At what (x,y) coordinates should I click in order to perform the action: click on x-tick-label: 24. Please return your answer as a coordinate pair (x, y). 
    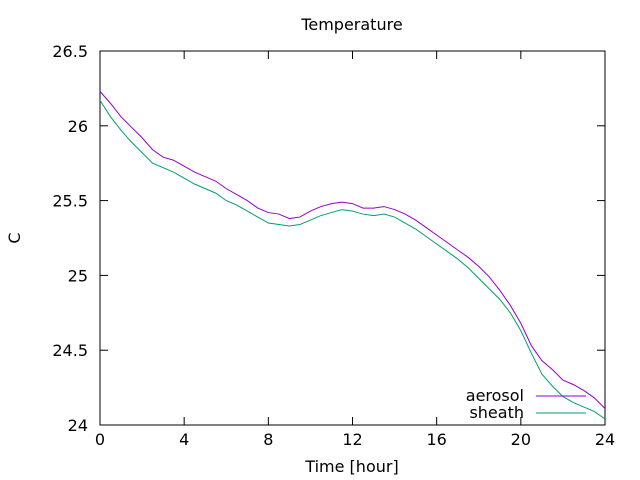
    Looking at the image, I should click on (605, 439).